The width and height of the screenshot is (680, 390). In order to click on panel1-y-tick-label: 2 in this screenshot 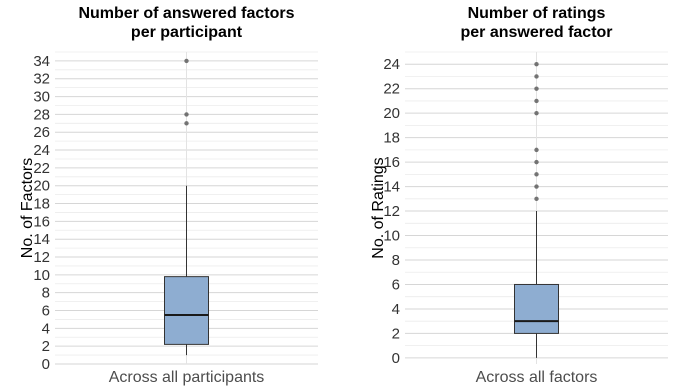, I will do `click(46, 346)`.